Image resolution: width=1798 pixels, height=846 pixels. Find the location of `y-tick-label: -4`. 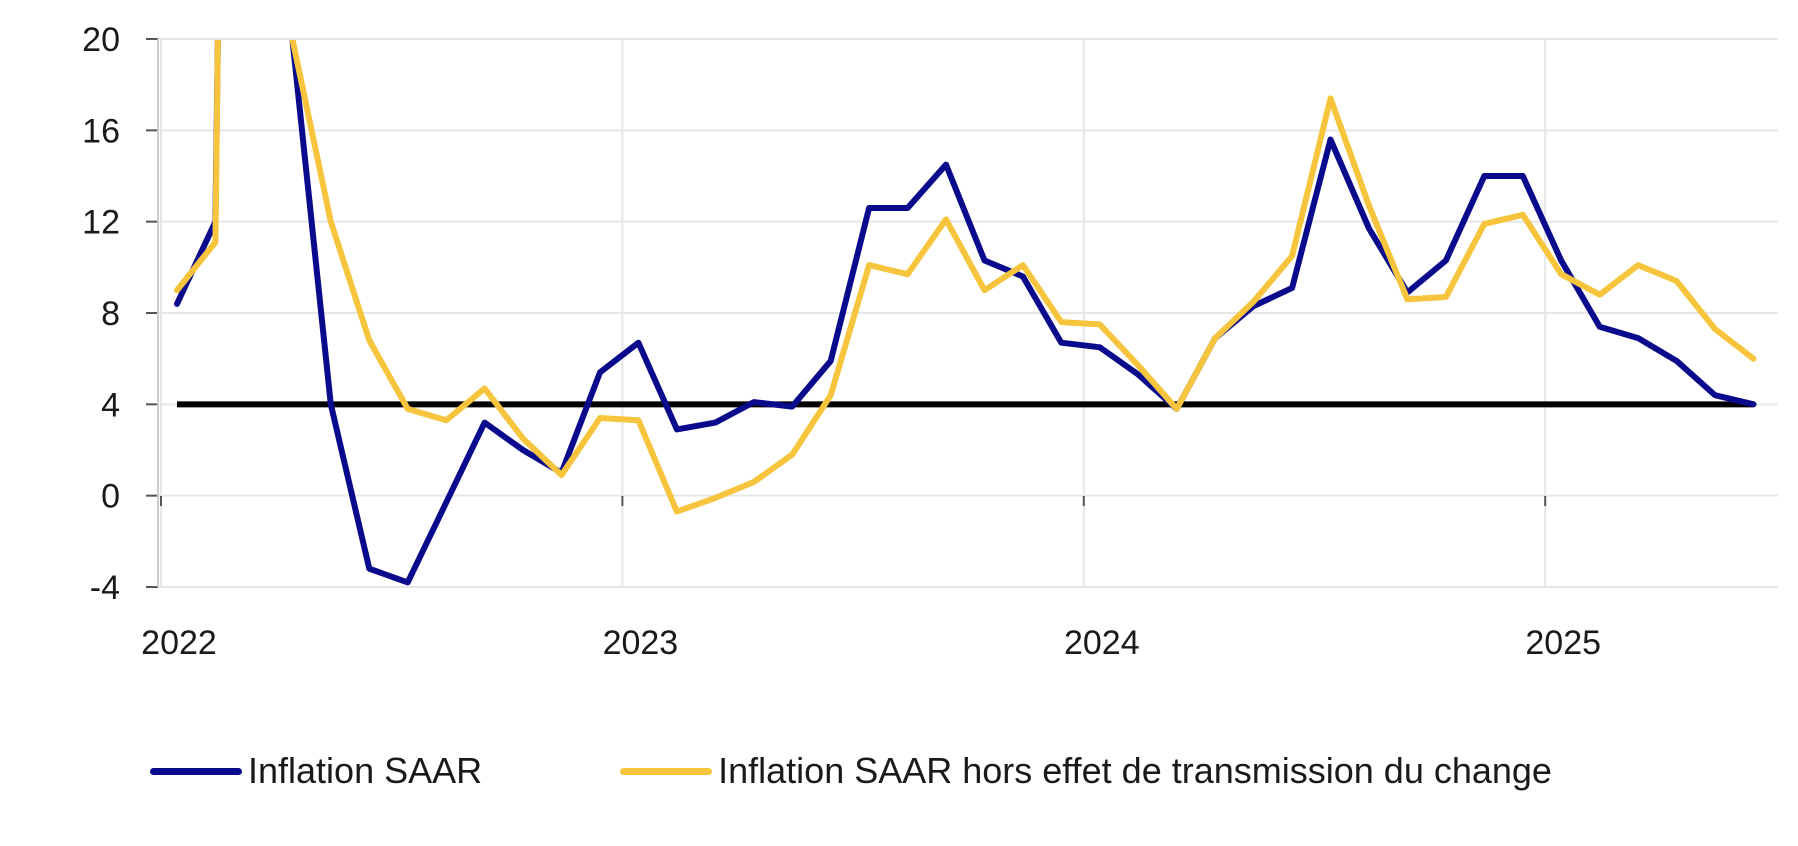

y-tick-label: -4 is located at coordinates (105, 588).